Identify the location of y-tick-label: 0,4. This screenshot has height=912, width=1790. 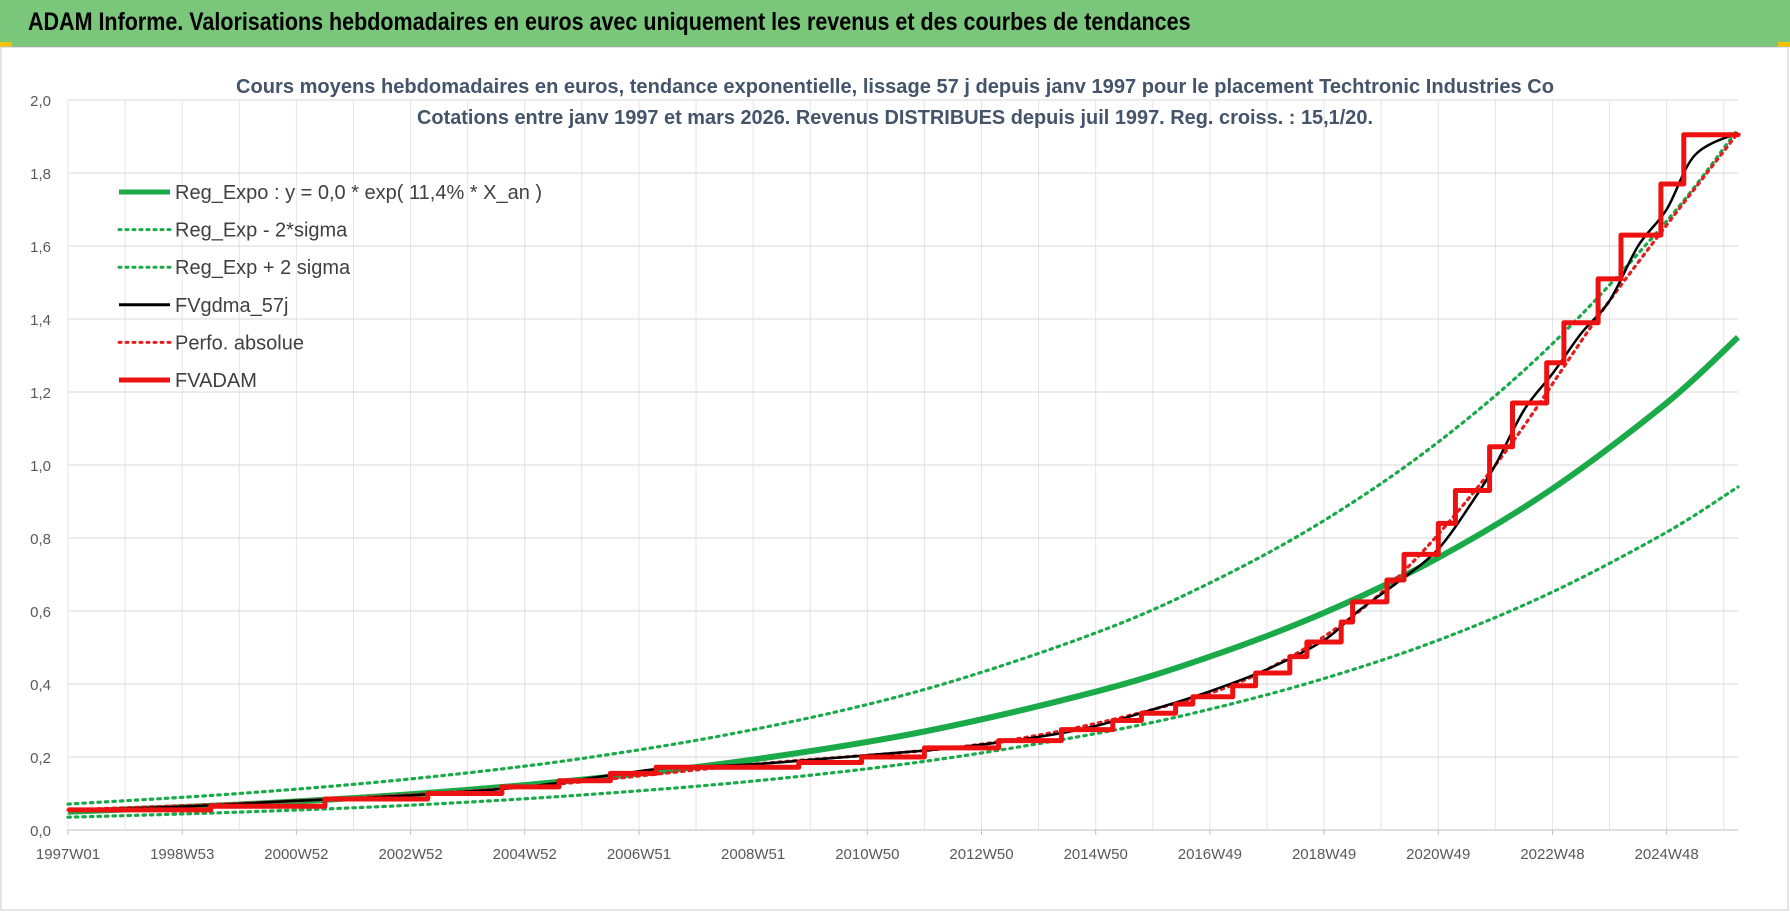
(40, 685).